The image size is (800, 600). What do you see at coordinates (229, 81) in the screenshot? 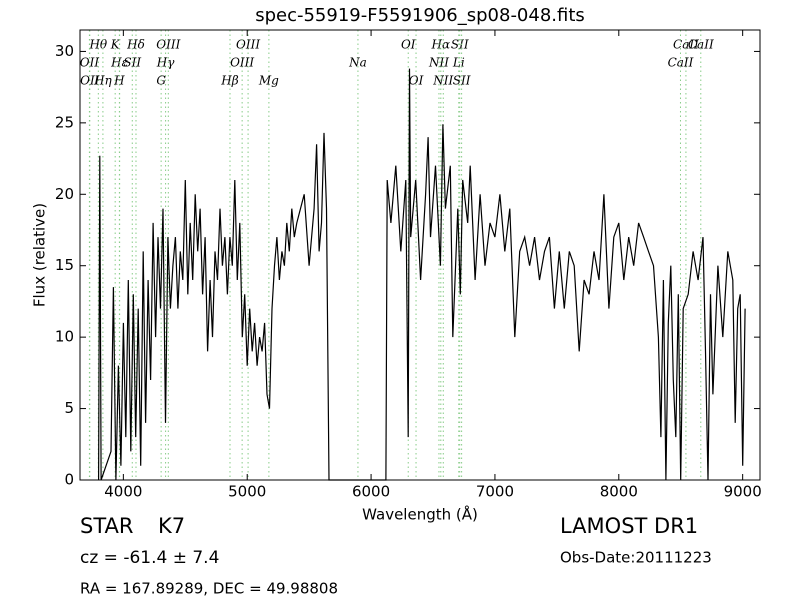
I see `spectral-line-label: Hβ` at bounding box center [229, 81].